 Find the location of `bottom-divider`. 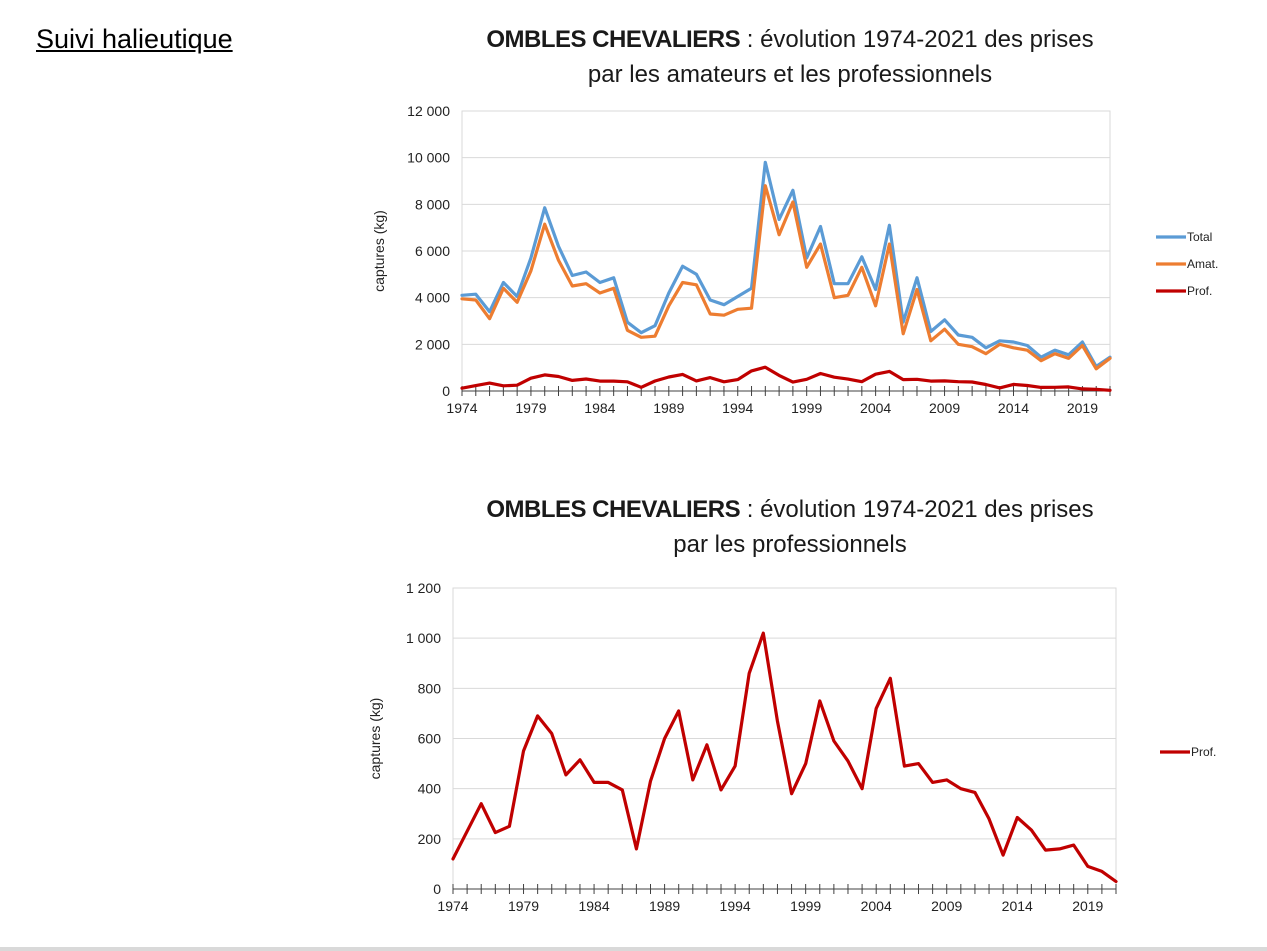

bottom-divider is located at coordinates (633, 949).